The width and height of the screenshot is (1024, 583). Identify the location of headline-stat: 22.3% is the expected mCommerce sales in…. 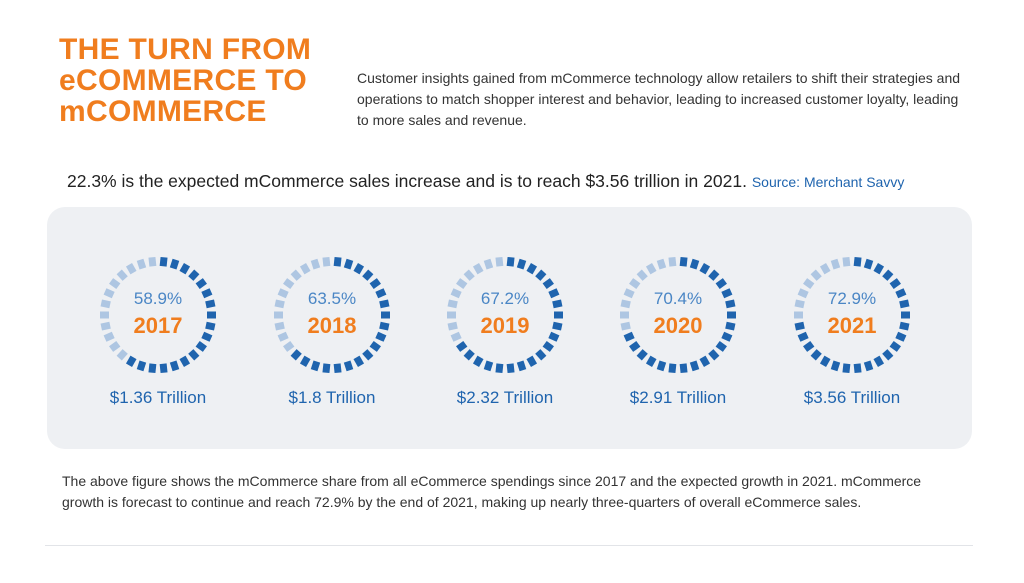
(532, 181).